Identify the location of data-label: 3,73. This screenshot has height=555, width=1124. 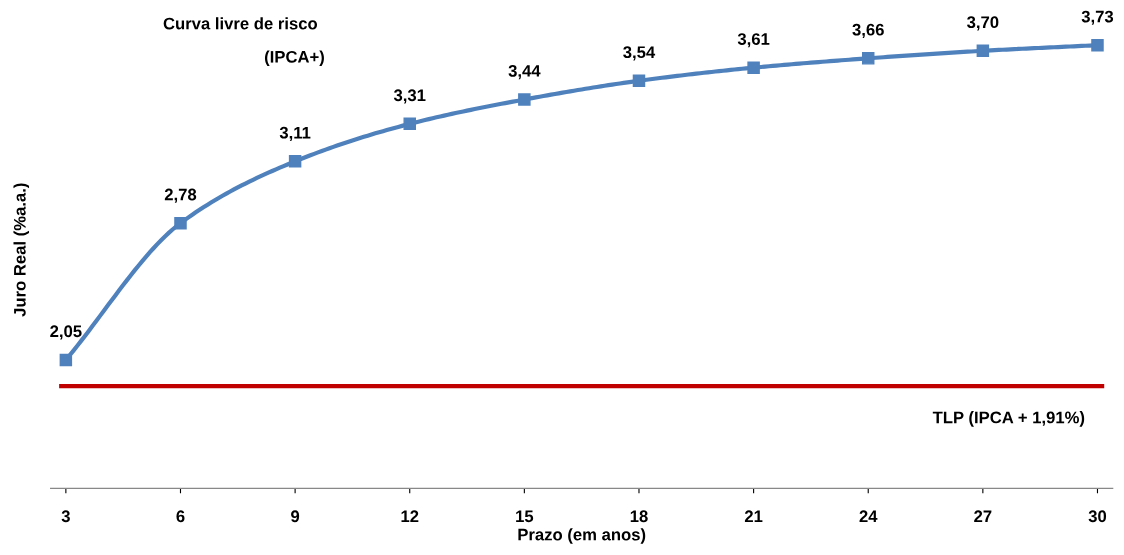
(1097, 17).